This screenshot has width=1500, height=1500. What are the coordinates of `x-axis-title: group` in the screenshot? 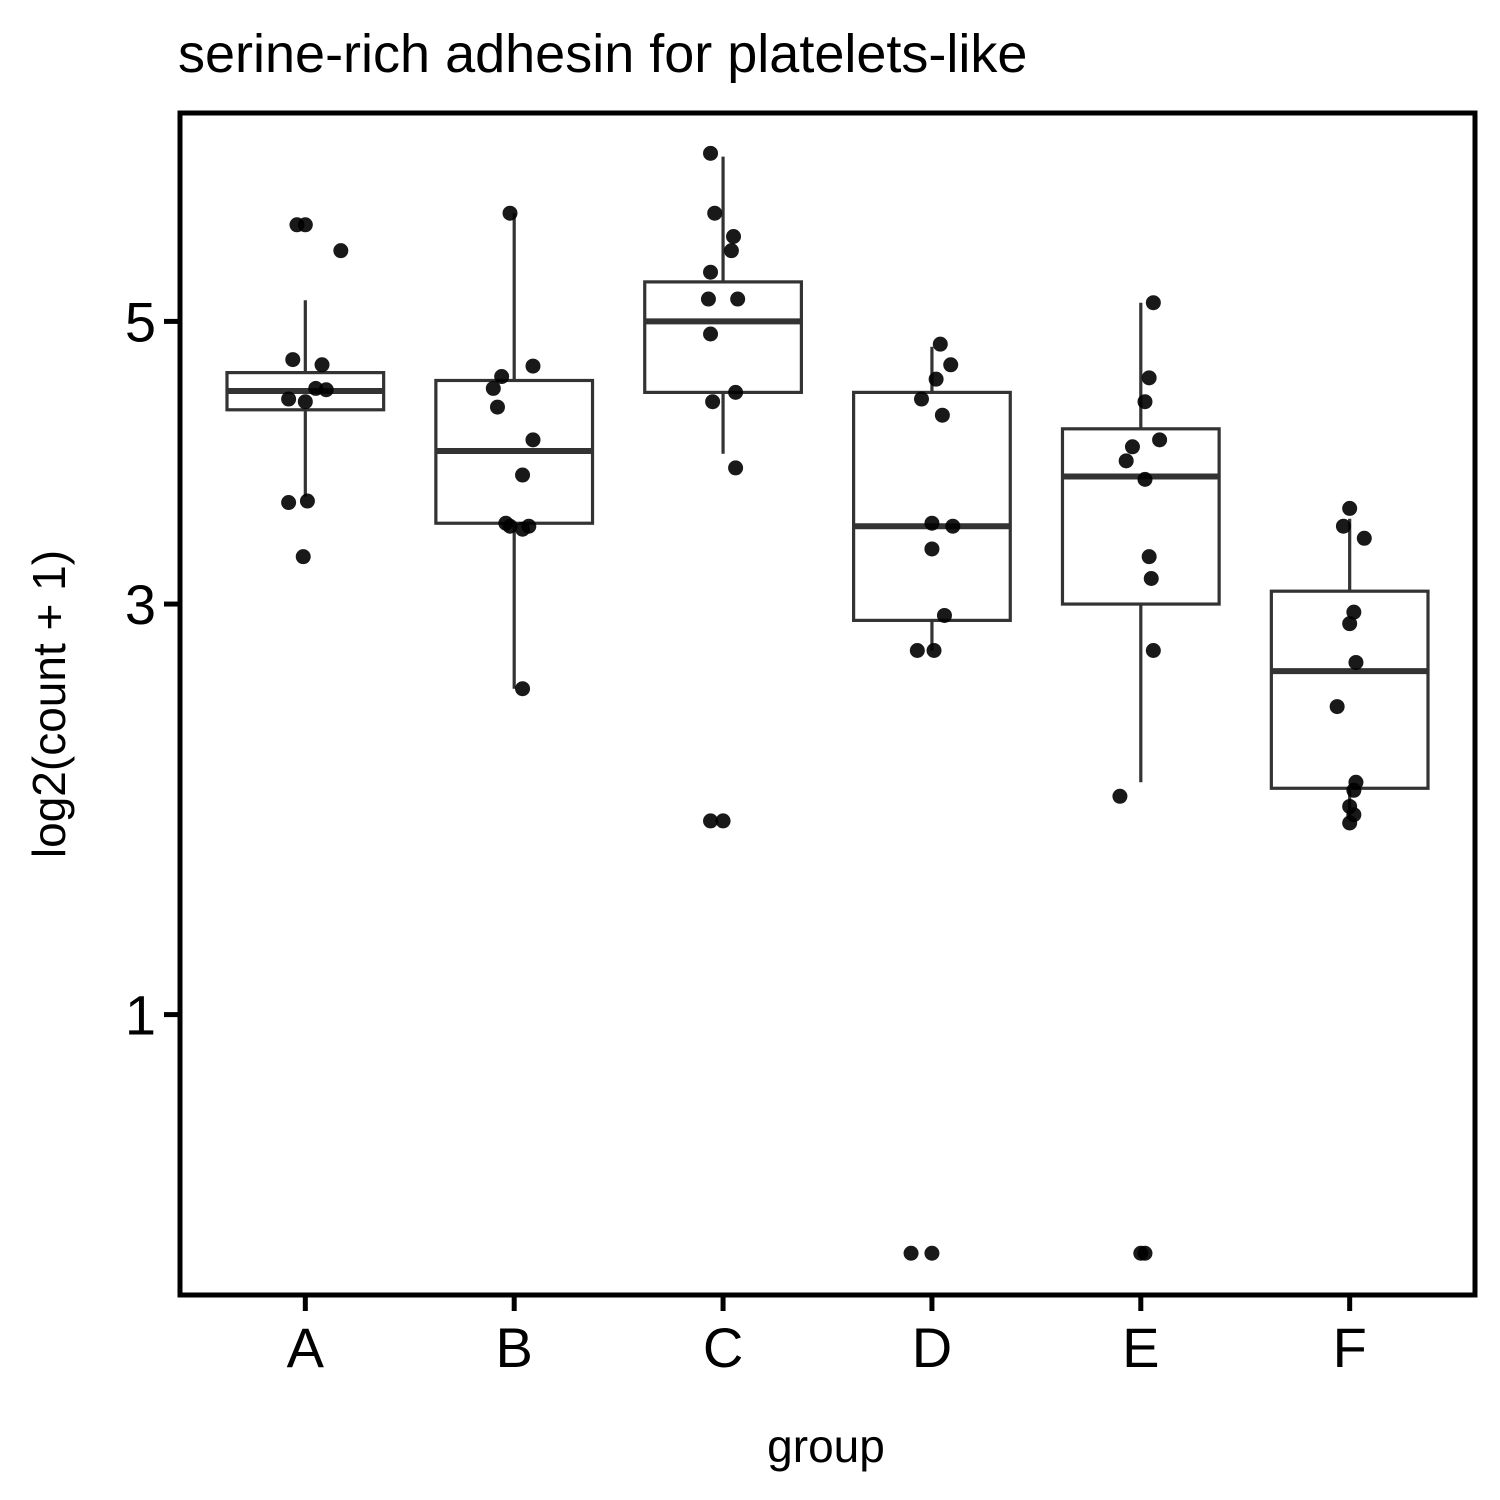 It's located at (826, 1446).